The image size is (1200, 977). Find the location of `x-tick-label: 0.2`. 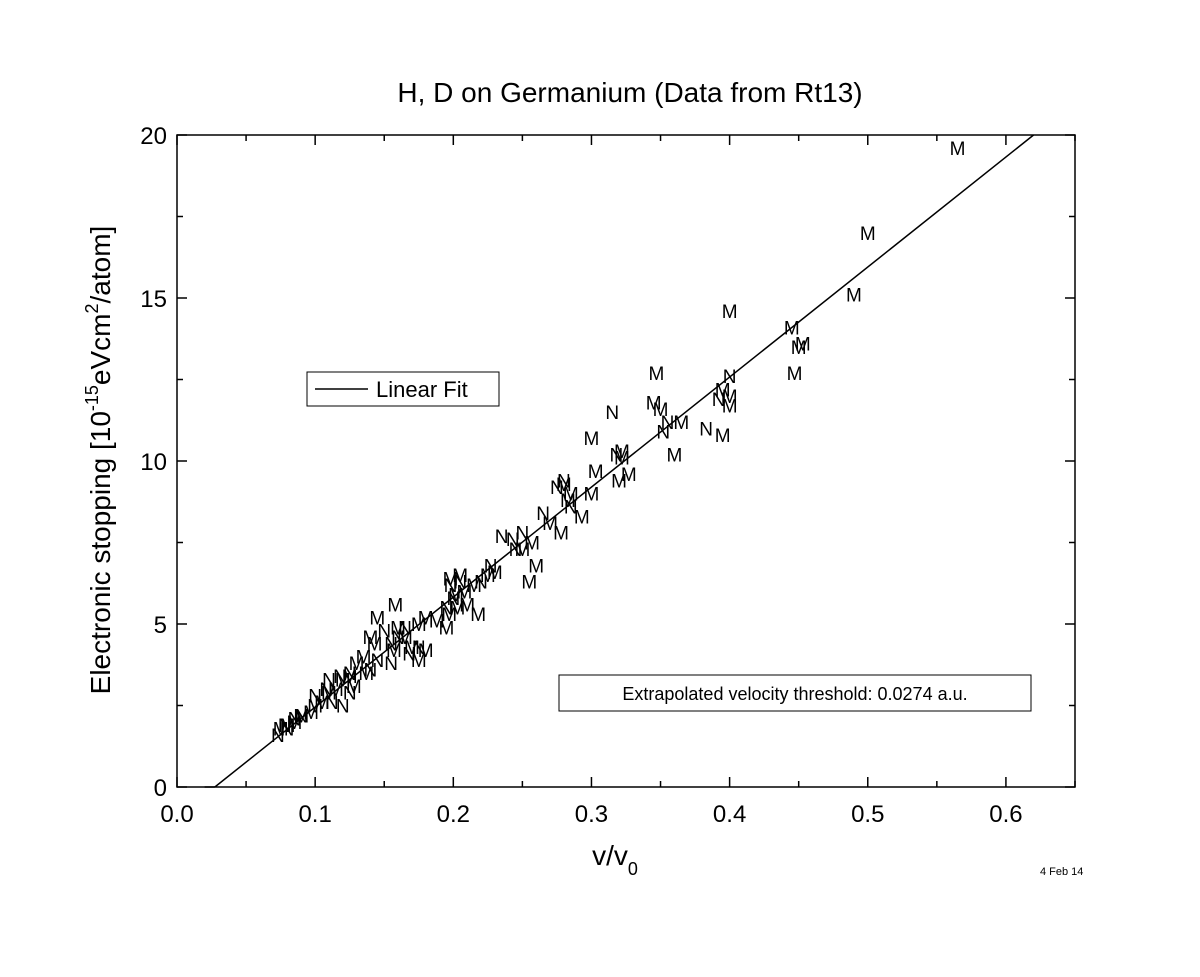

x-tick-label: 0.2 is located at coordinates (453, 814).